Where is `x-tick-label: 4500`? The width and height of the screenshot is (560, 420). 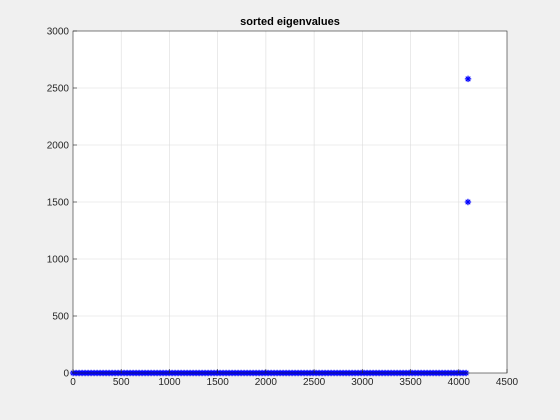 x-tick-label: 4500 is located at coordinates (507, 382).